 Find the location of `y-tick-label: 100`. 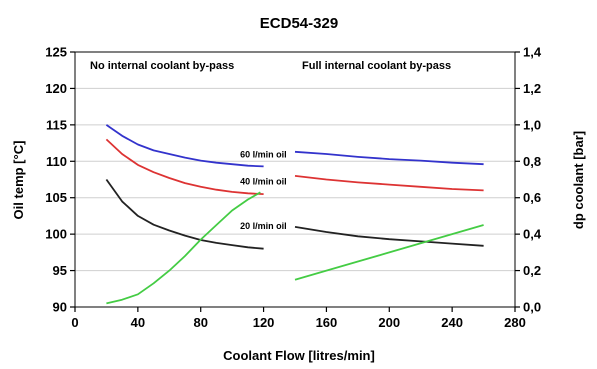

y-tick-label: 100 is located at coordinates (56, 234).